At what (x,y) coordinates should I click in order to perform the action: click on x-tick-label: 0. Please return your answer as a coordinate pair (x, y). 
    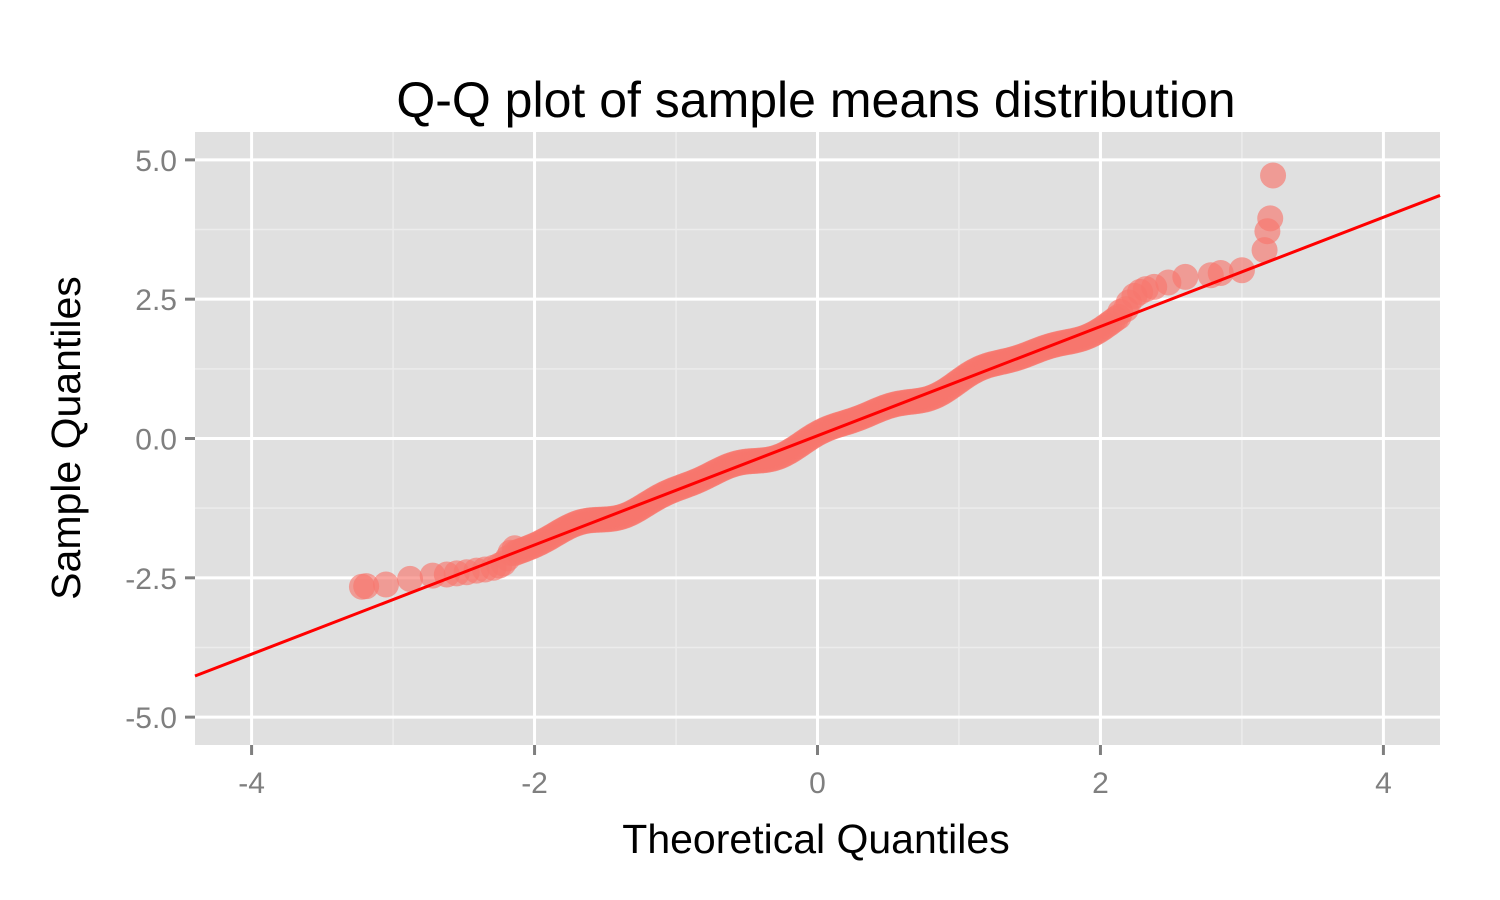
    Looking at the image, I should click on (817, 783).